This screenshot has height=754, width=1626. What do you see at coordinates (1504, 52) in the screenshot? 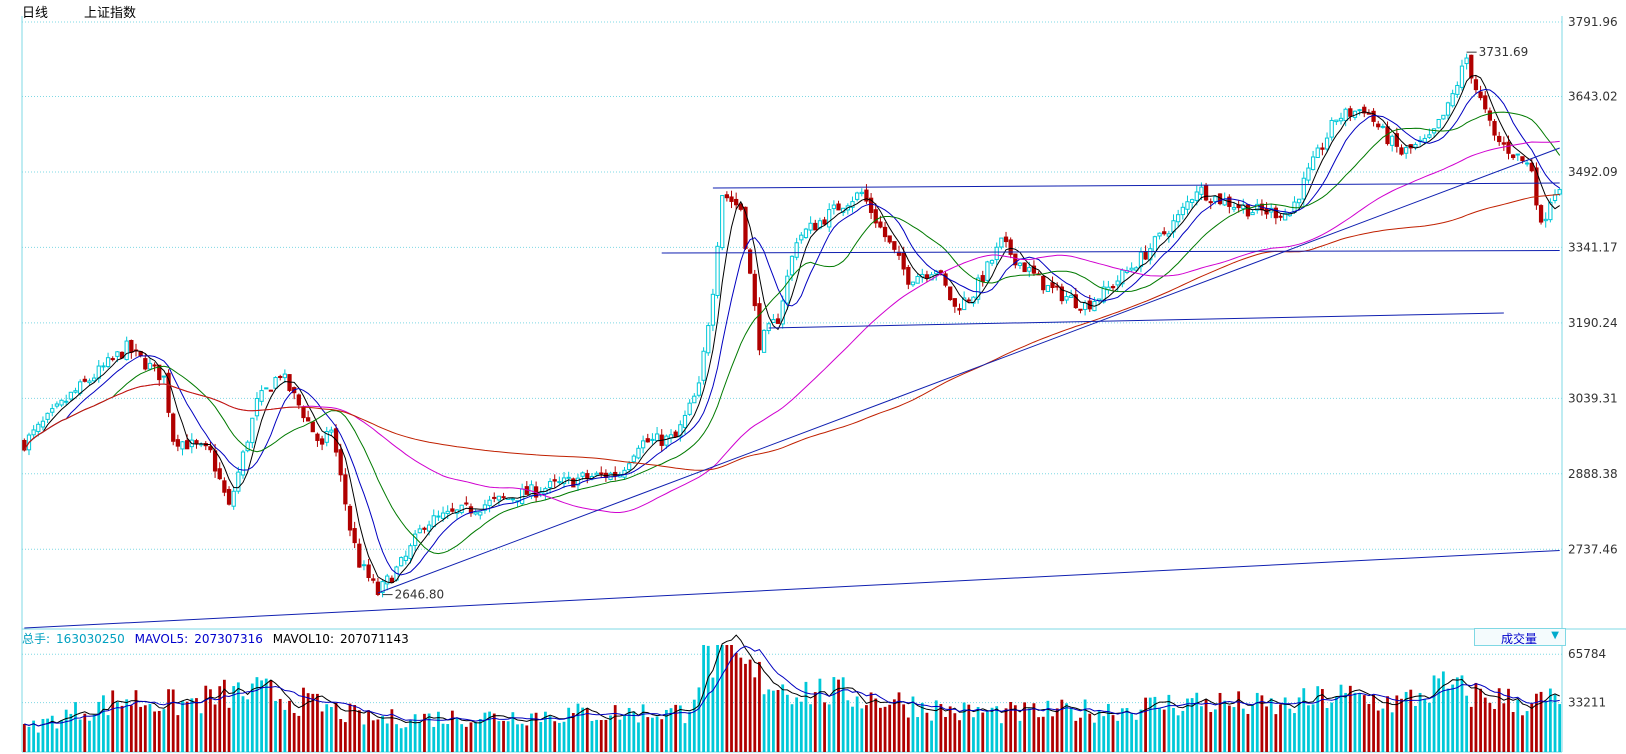
I see `high-value-label: 3731.69` at bounding box center [1504, 52].